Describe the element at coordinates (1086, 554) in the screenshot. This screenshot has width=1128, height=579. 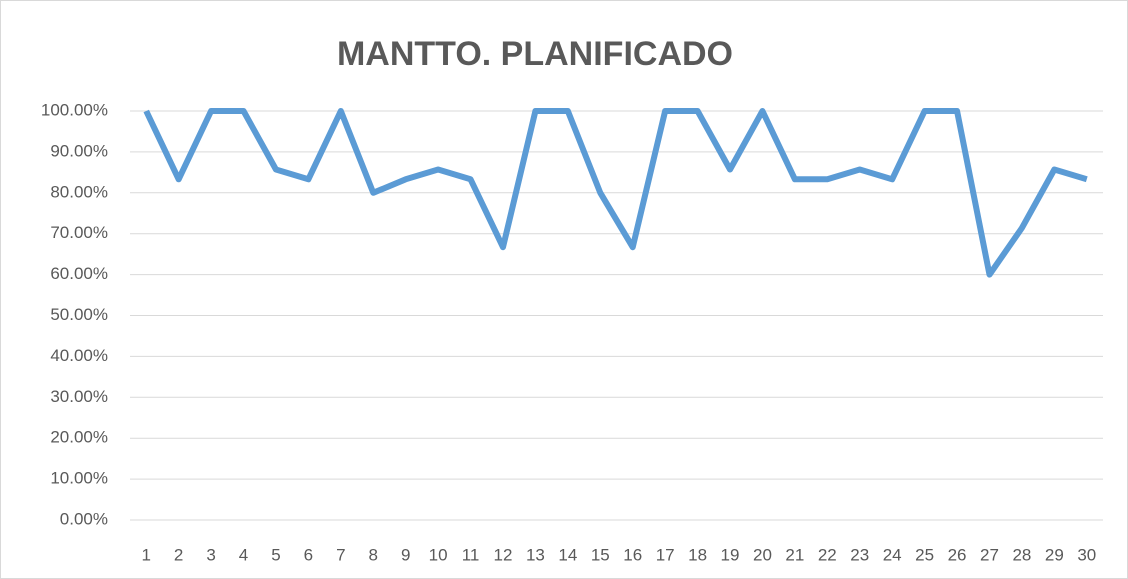
I see `x-tick-label: 30` at that location.